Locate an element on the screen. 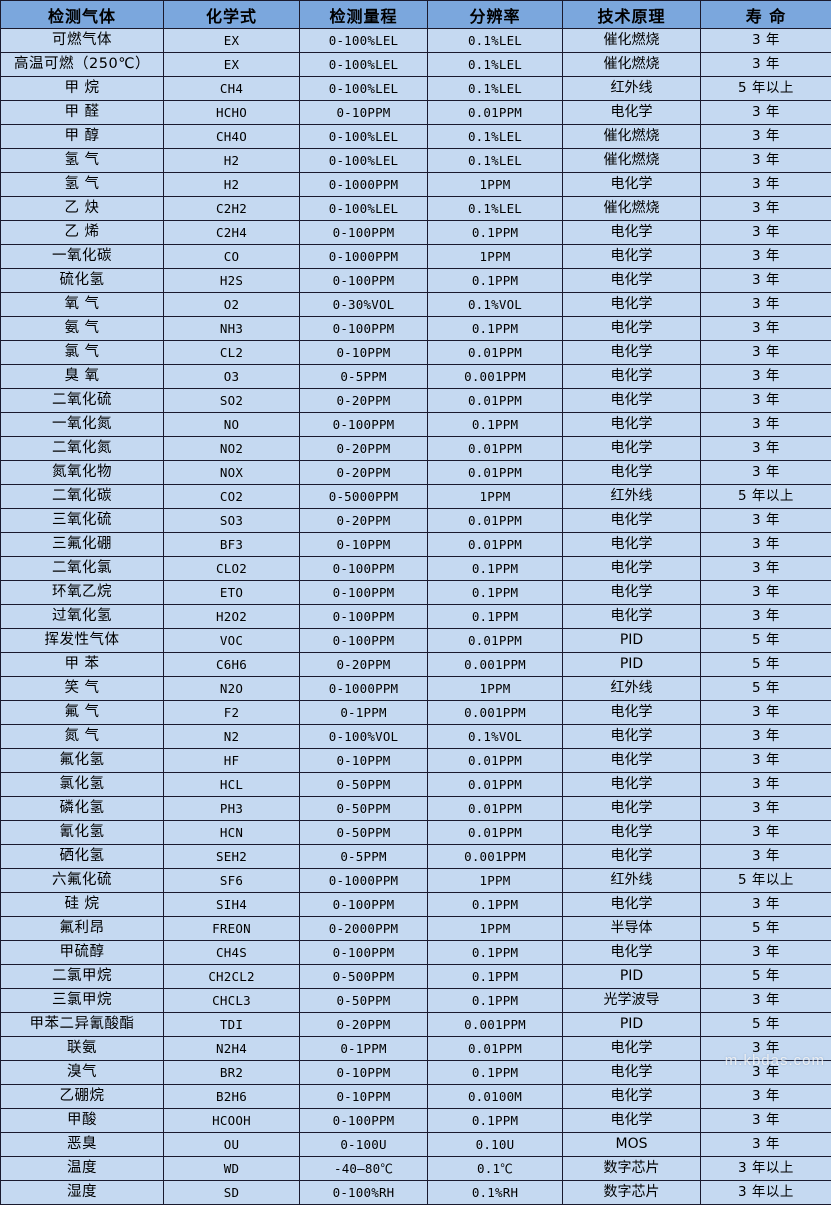  column-header-gas-name: 检测气体 is located at coordinates (82, 15).